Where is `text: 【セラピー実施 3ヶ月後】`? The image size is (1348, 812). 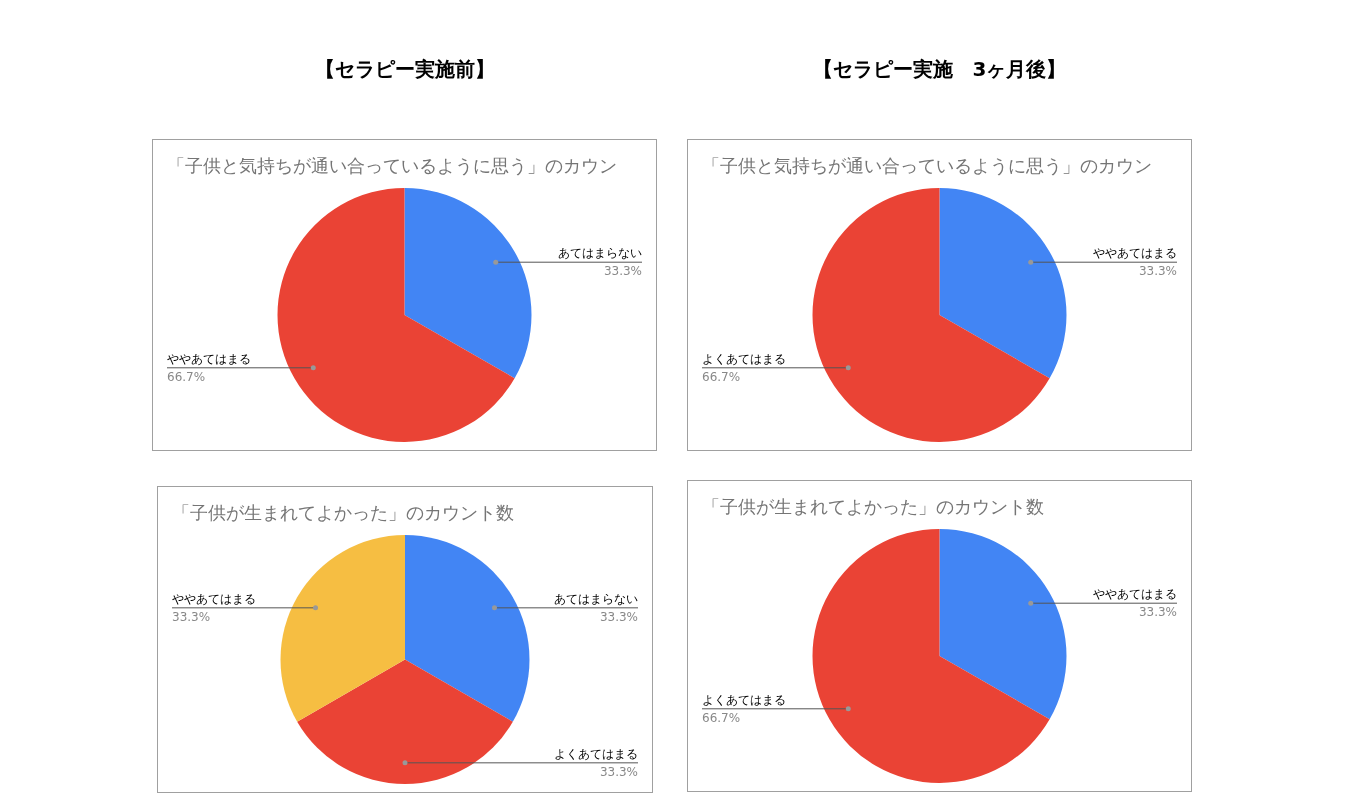 text: 【セラピー実施 3ヶ月後】 is located at coordinates (939, 69).